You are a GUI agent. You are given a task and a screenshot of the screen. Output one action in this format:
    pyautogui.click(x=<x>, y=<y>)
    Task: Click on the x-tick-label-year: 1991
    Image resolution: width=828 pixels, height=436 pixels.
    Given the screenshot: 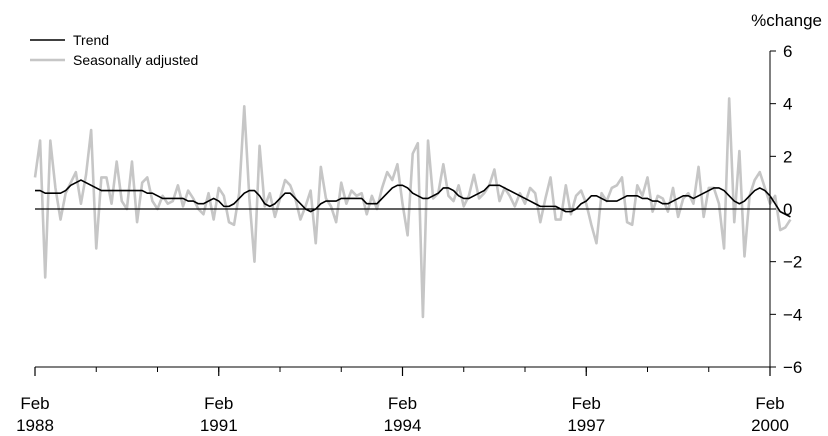 What is the action you would take?
    pyautogui.click(x=219, y=425)
    